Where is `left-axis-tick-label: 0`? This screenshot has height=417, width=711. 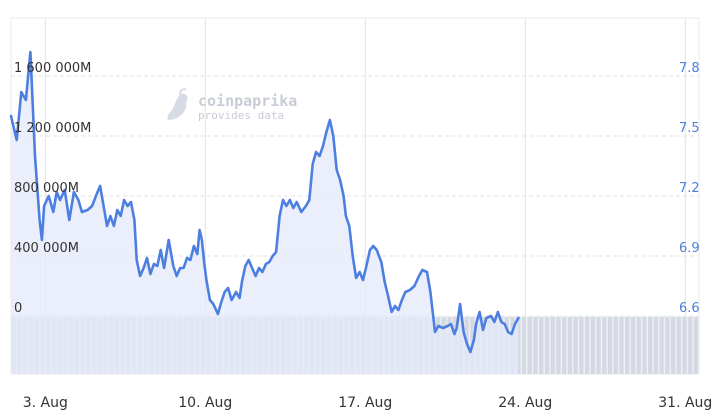
left-axis-tick-label: 0 is located at coordinates (18, 308).